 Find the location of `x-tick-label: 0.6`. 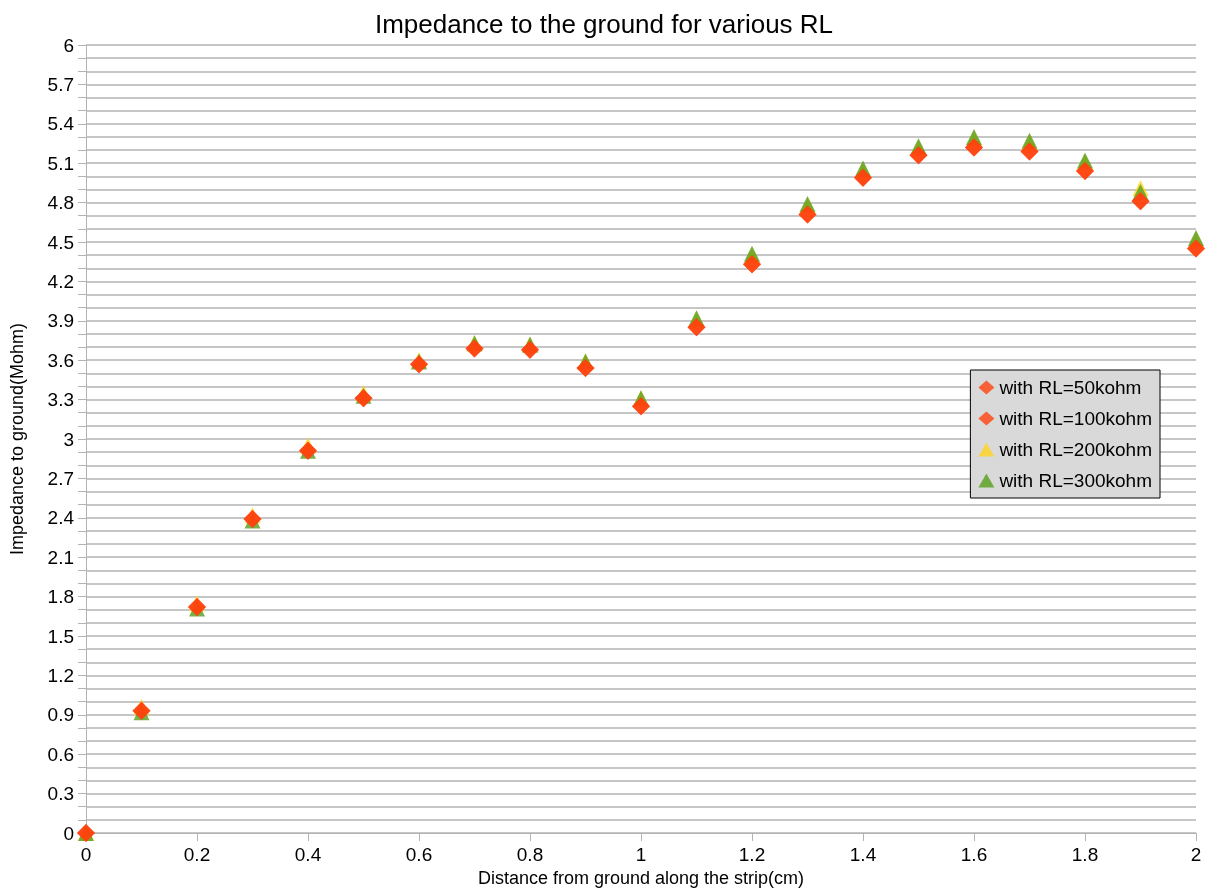

x-tick-label: 0.6 is located at coordinates (419, 854).